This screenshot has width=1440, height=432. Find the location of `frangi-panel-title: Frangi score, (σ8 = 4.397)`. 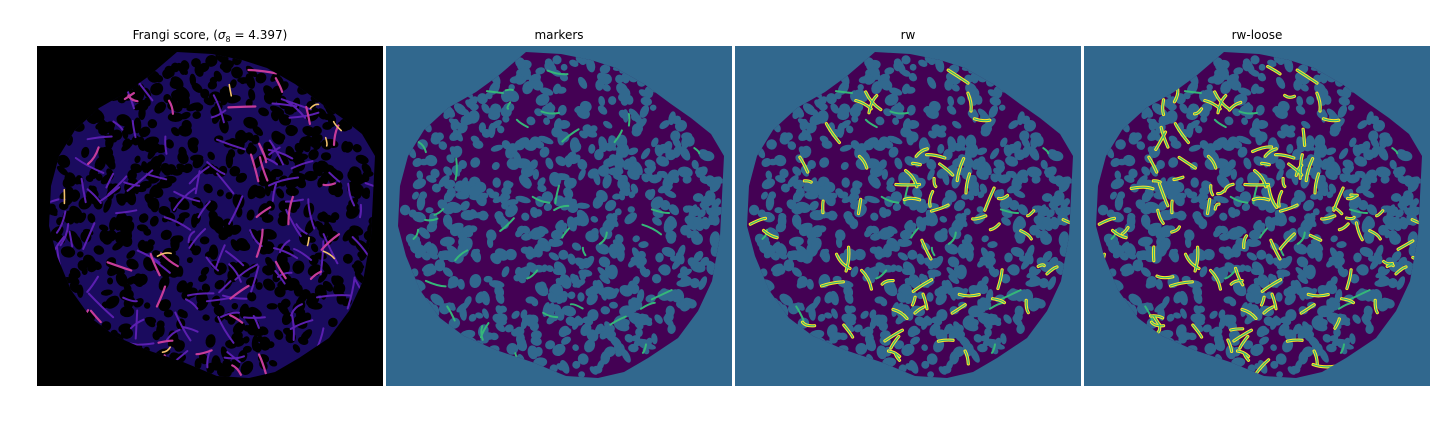

frangi-panel-title: Frangi score, (σ8 = 4.397) is located at coordinates (210, 36).